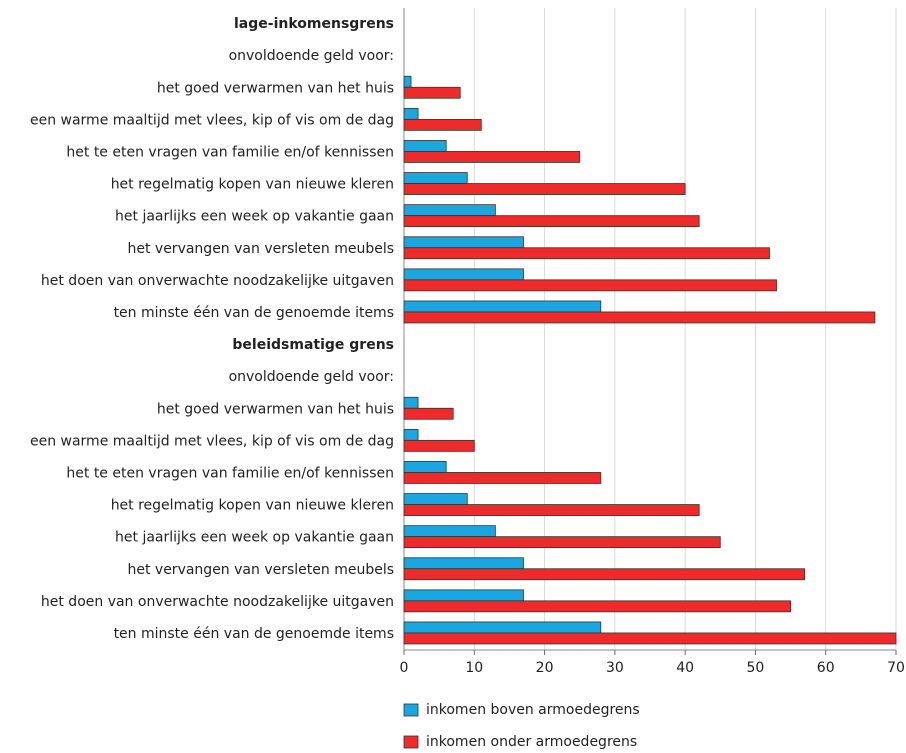 The image size is (906, 753). What do you see at coordinates (531, 741) in the screenshot?
I see `legend-label: inkomen onder armoedegrens` at bounding box center [531, 741].